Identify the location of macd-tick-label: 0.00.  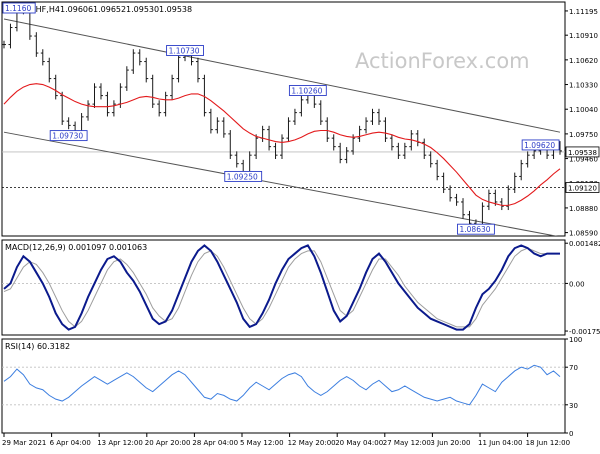
(577, 284).